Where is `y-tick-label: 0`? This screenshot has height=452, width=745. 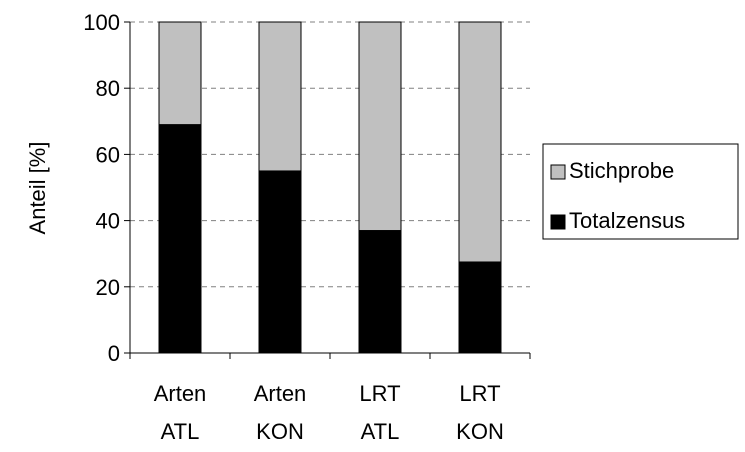 y-tick-label: 0 is located at coordinates (114, 353).